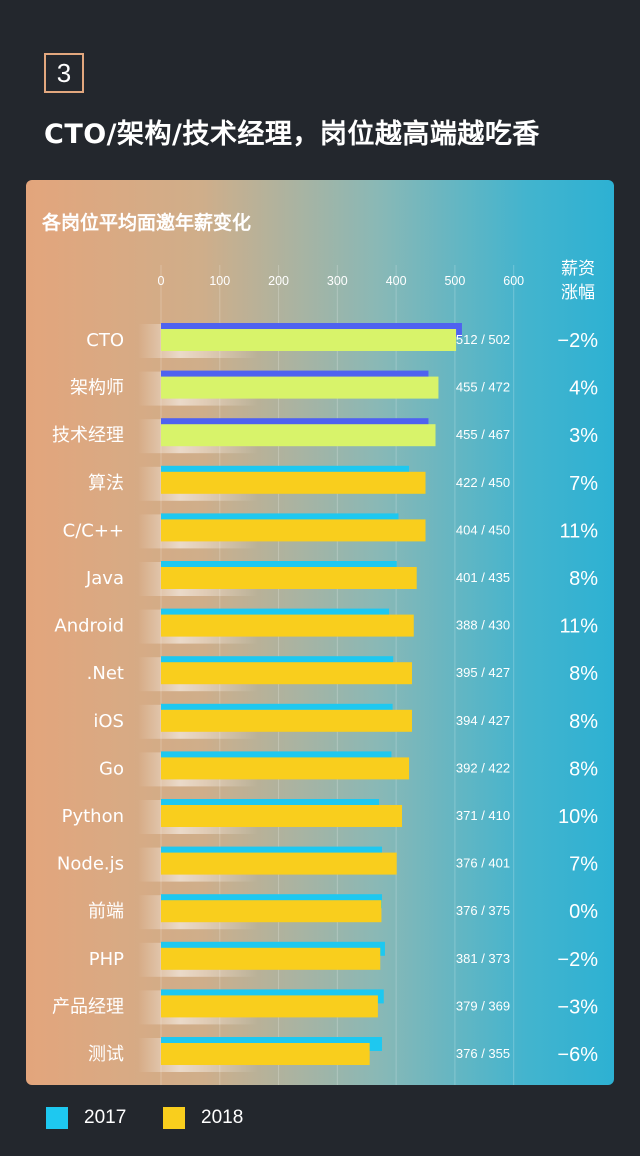 This screenshot has height=1156, width=640. Describe the element at coordinates (97, 388) in the screenshot. I see `category-label: 架构师` at that location.